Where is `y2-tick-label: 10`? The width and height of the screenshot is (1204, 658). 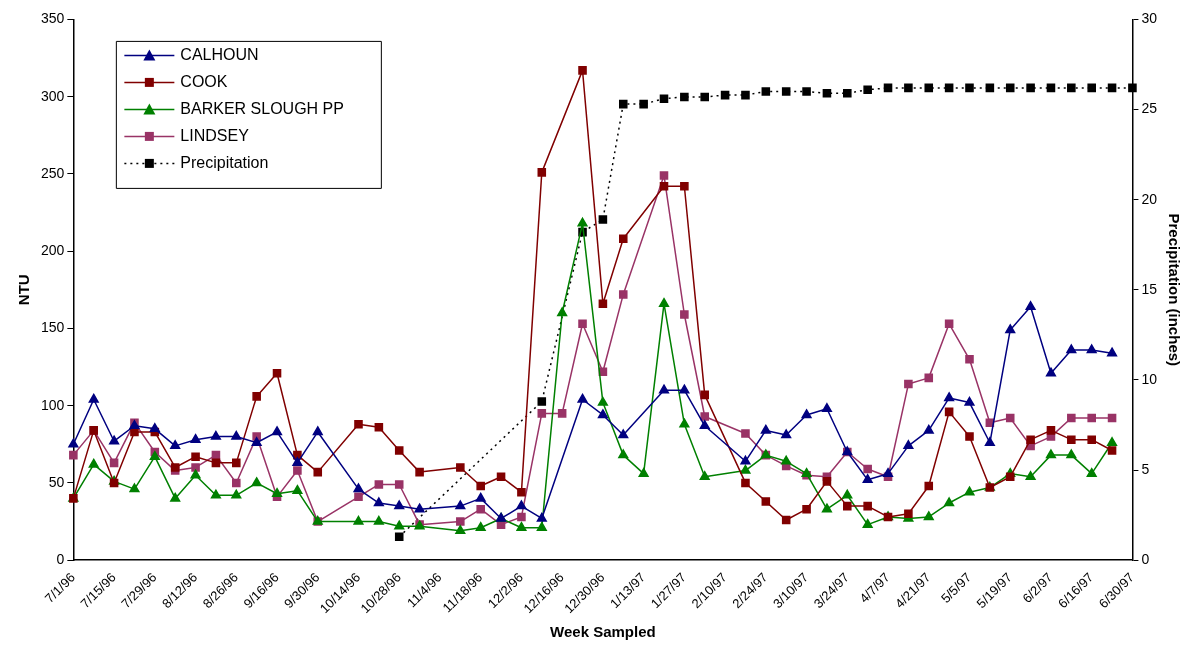
y2-tick-label: 10 is located at coordinates (1149, 378).